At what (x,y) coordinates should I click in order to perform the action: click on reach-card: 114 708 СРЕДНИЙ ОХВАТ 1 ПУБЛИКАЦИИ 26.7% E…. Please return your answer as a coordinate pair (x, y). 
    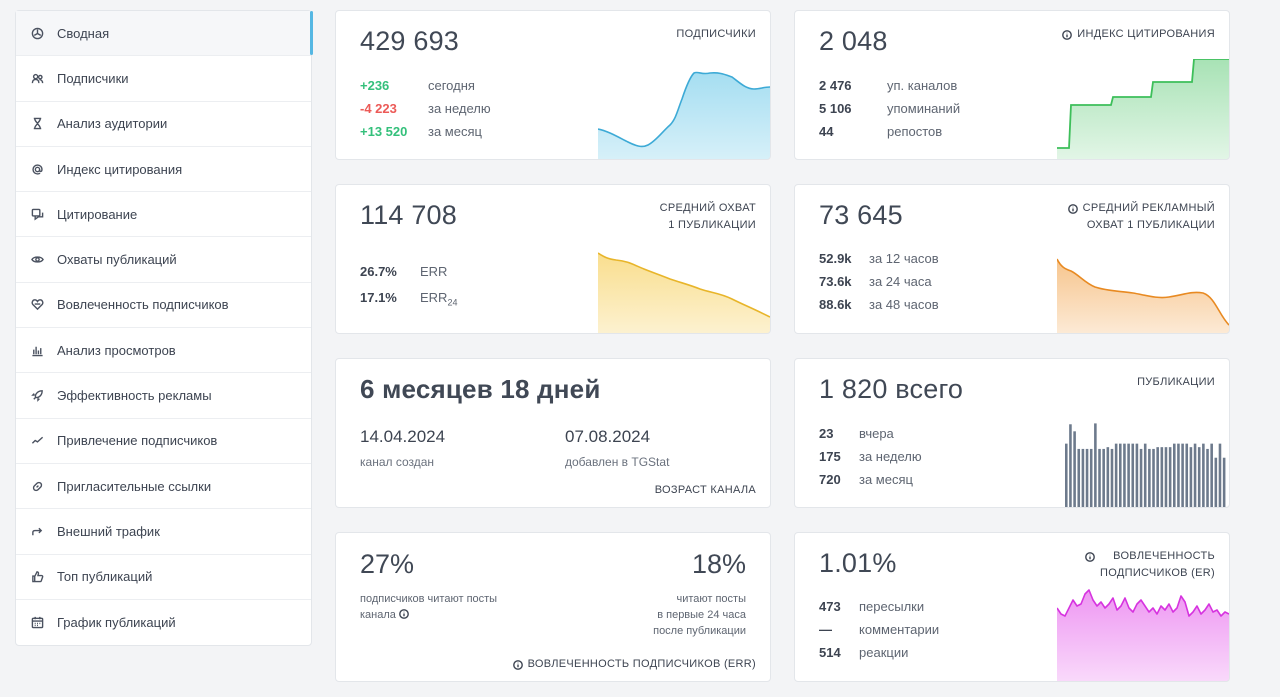
    Looking at the image, I should click on (553, 259).